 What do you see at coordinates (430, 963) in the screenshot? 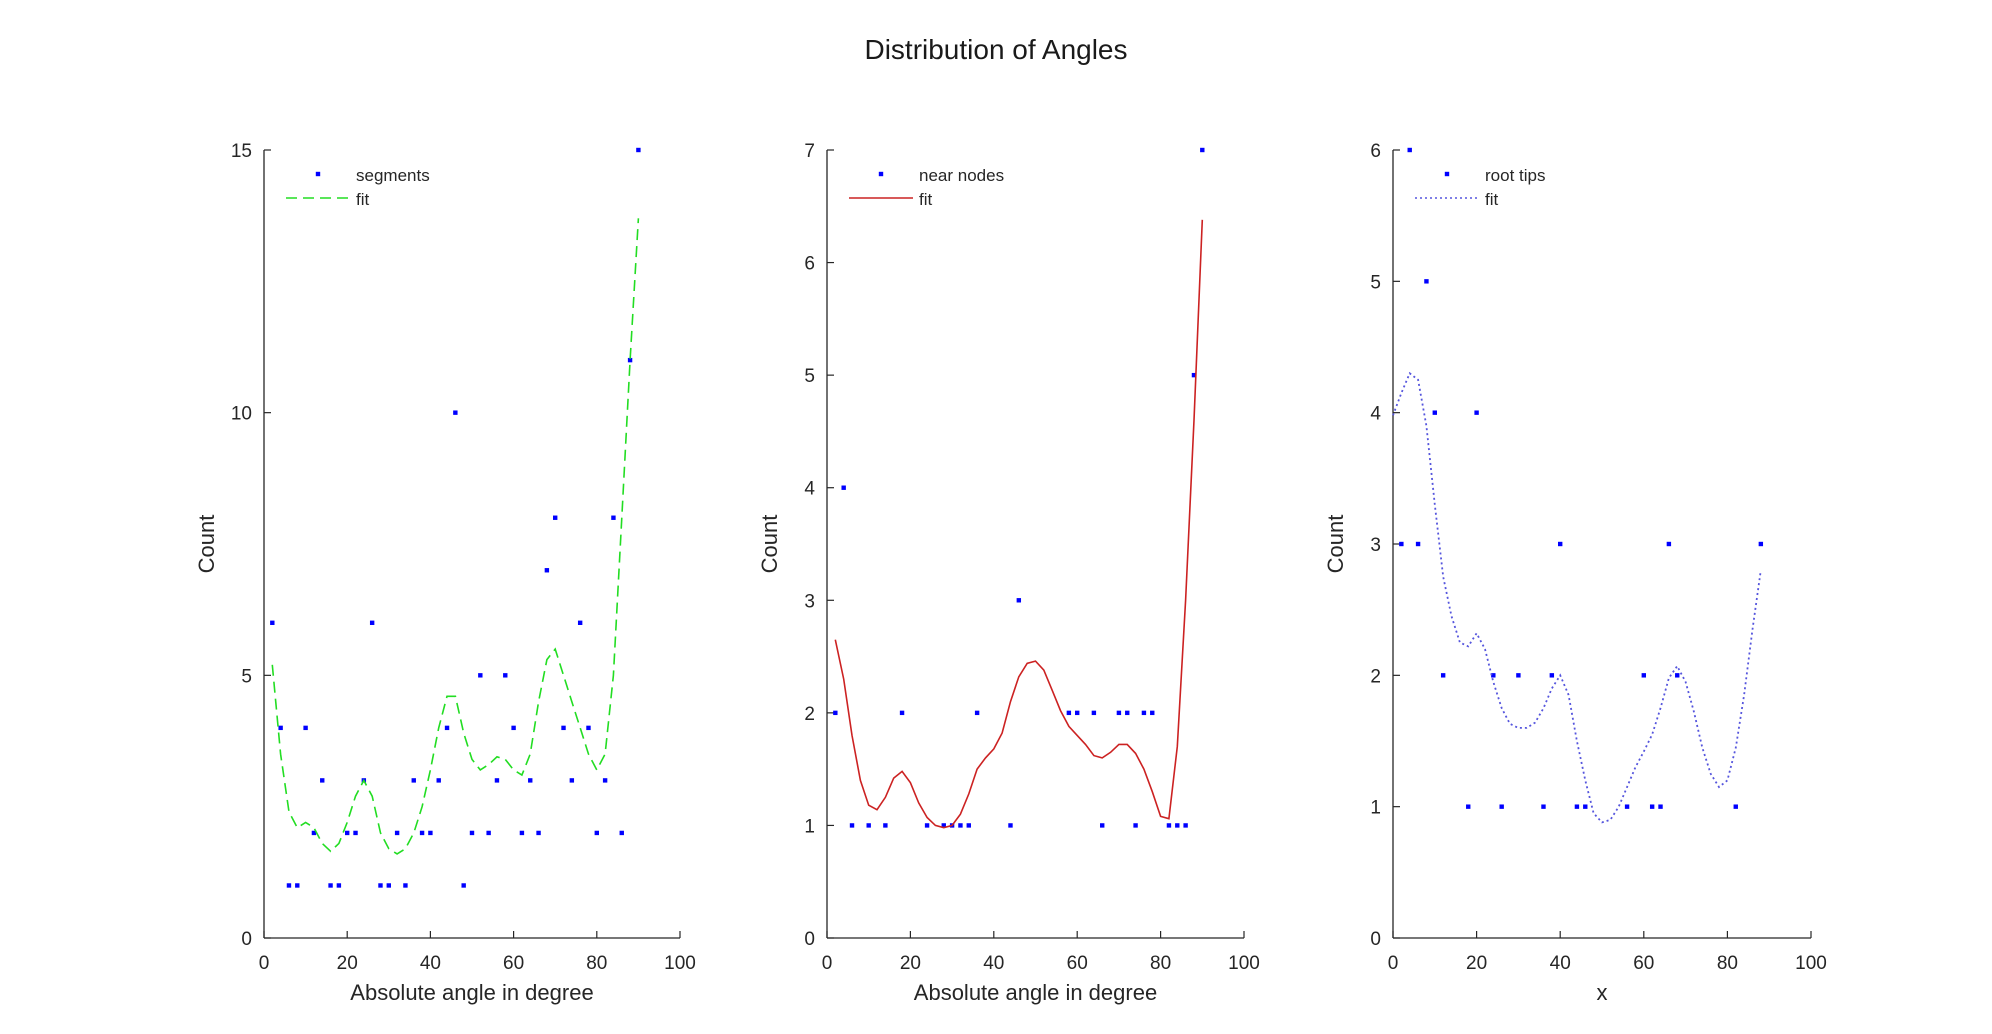
I see `x-tick-label: 40` at bounding box center [430, 963].